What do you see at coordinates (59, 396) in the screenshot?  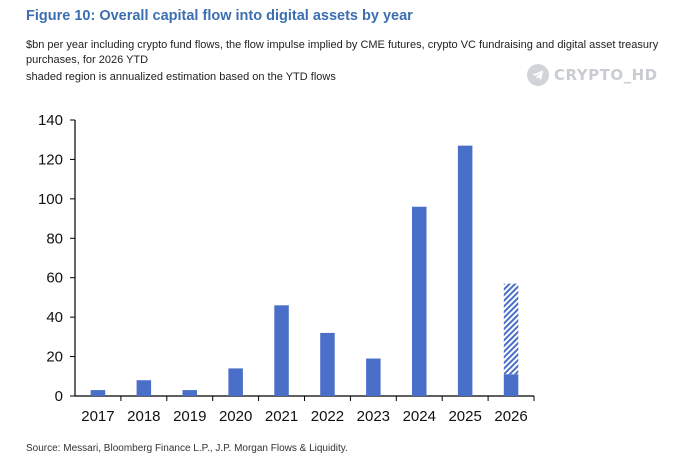 I see `y-tick-label: 0` at bounding box center [59, 396].